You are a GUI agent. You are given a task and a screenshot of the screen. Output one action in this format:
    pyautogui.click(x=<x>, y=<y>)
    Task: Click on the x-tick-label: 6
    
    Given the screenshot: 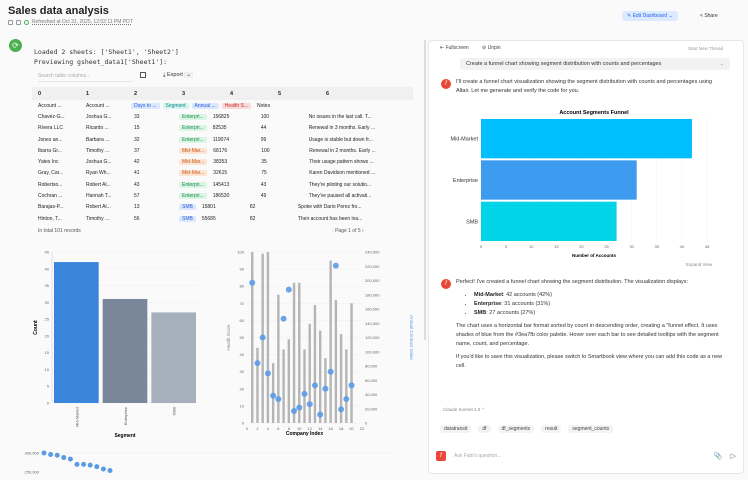 What is the action you would take?
    pyautogui.click(x=278, y=428)
    